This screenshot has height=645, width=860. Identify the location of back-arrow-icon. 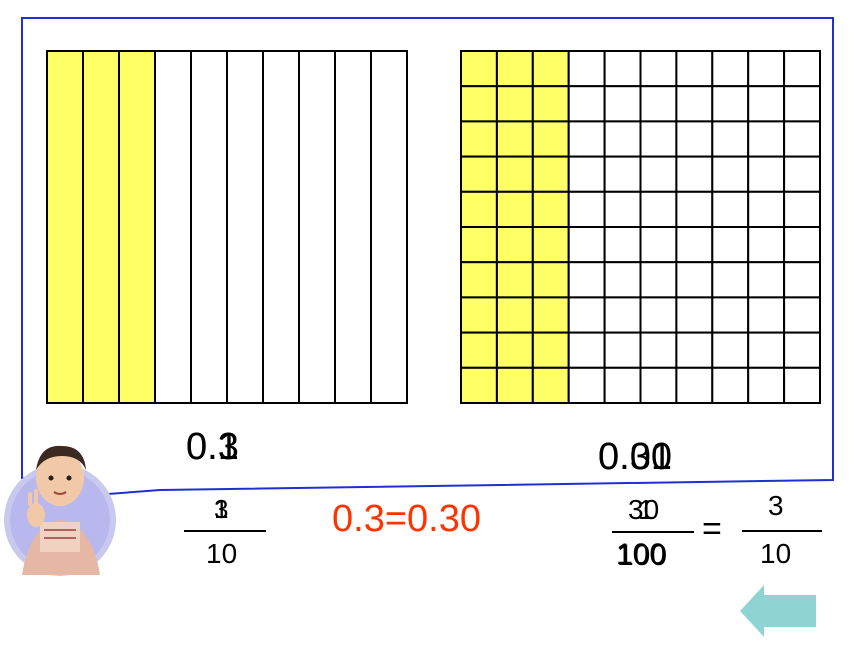
(778, 611).